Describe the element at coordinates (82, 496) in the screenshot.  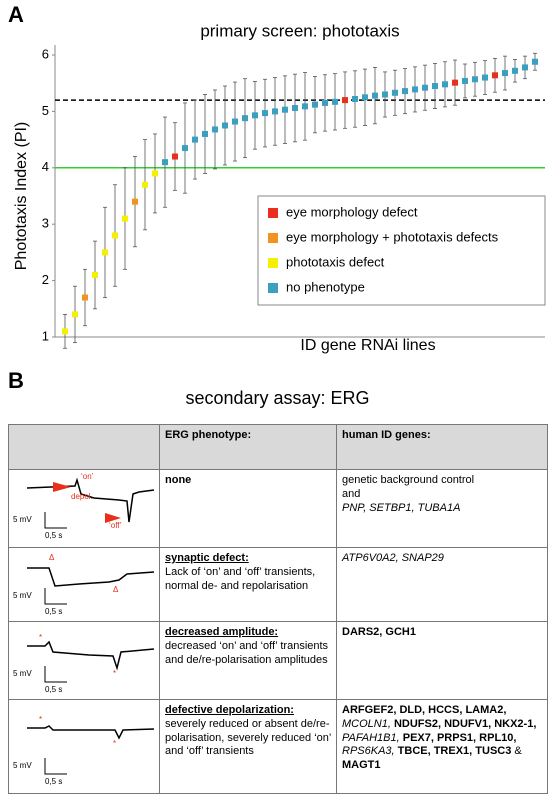
I see `trace-label: depol.` at that location.